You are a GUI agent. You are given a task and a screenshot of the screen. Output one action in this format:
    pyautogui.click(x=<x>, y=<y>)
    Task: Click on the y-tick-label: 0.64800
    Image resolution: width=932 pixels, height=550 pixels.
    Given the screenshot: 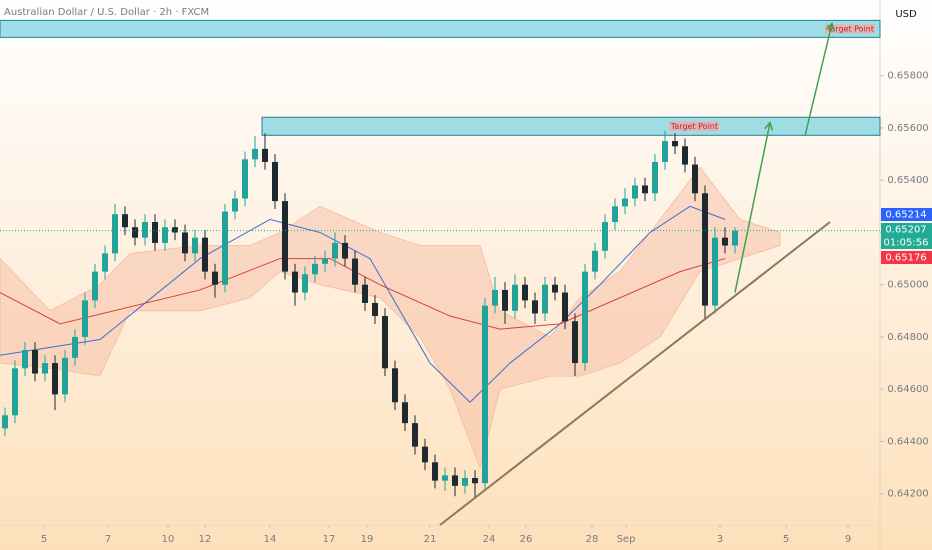 What is the action you would take?
    pyautogui.click(x=907, y=337)
    